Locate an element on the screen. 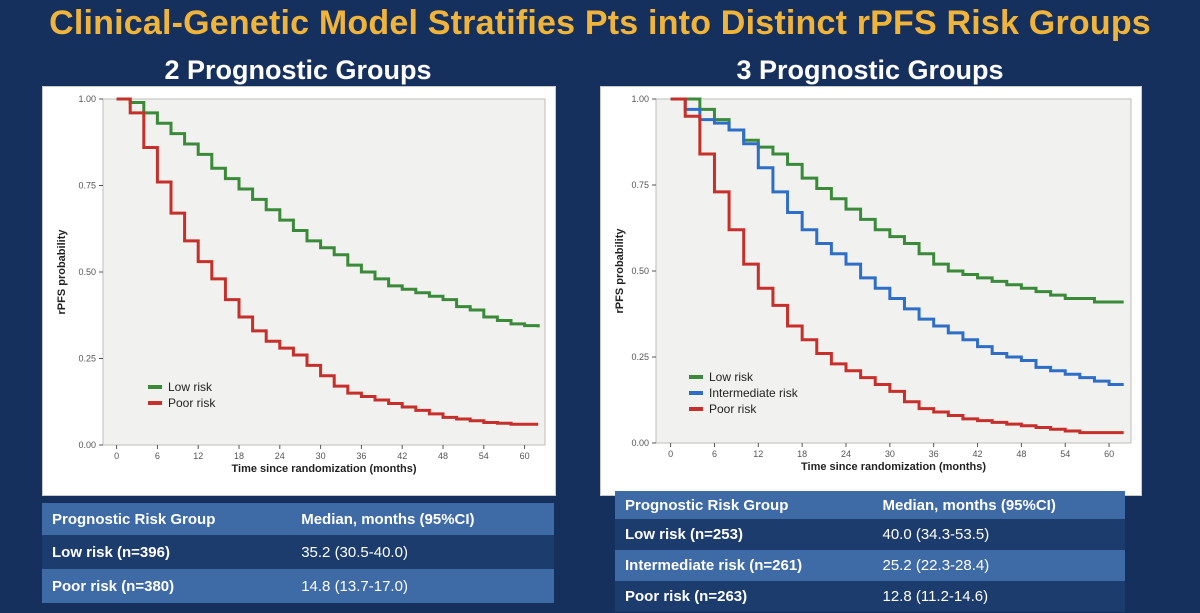  table-row: Poor risk (n=263) 12.8 (11.2-14.6) is located at coordinates (870, 596).